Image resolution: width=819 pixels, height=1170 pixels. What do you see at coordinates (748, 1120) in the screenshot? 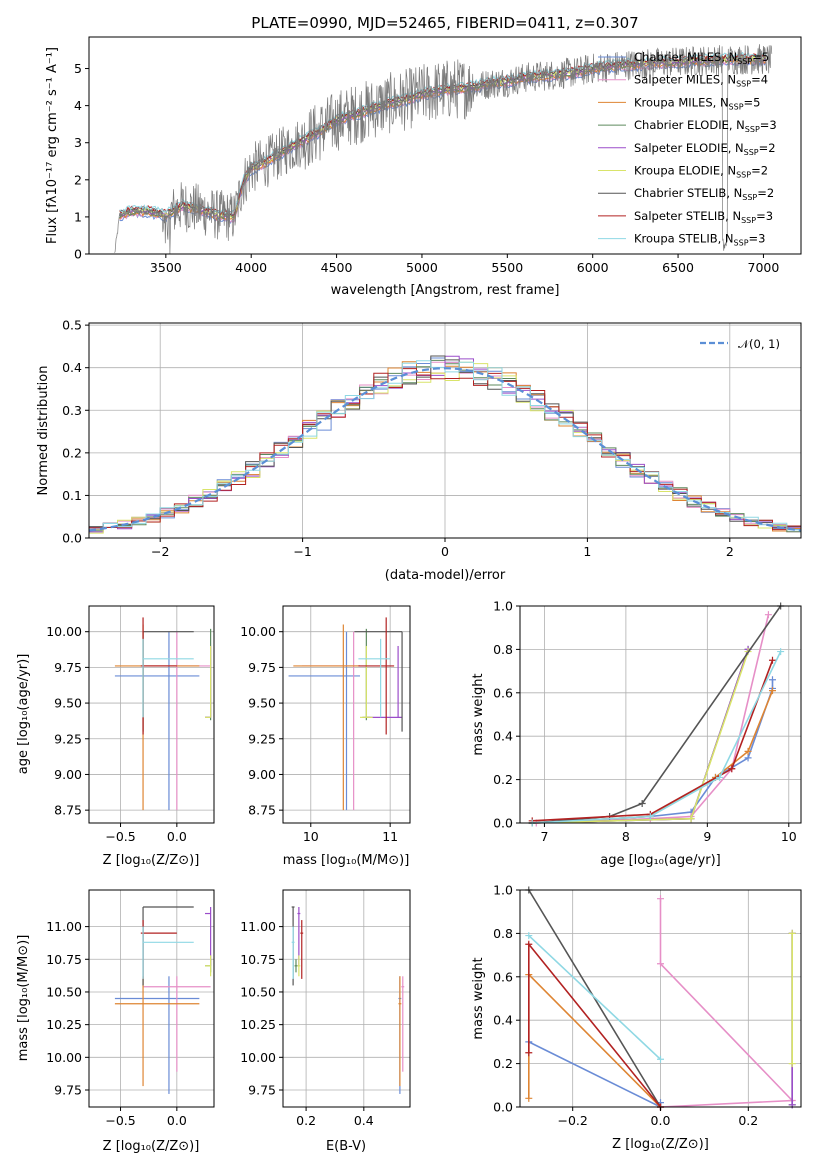
I see `x-tick-label: 0.2` at bounding box center [748, 1120].